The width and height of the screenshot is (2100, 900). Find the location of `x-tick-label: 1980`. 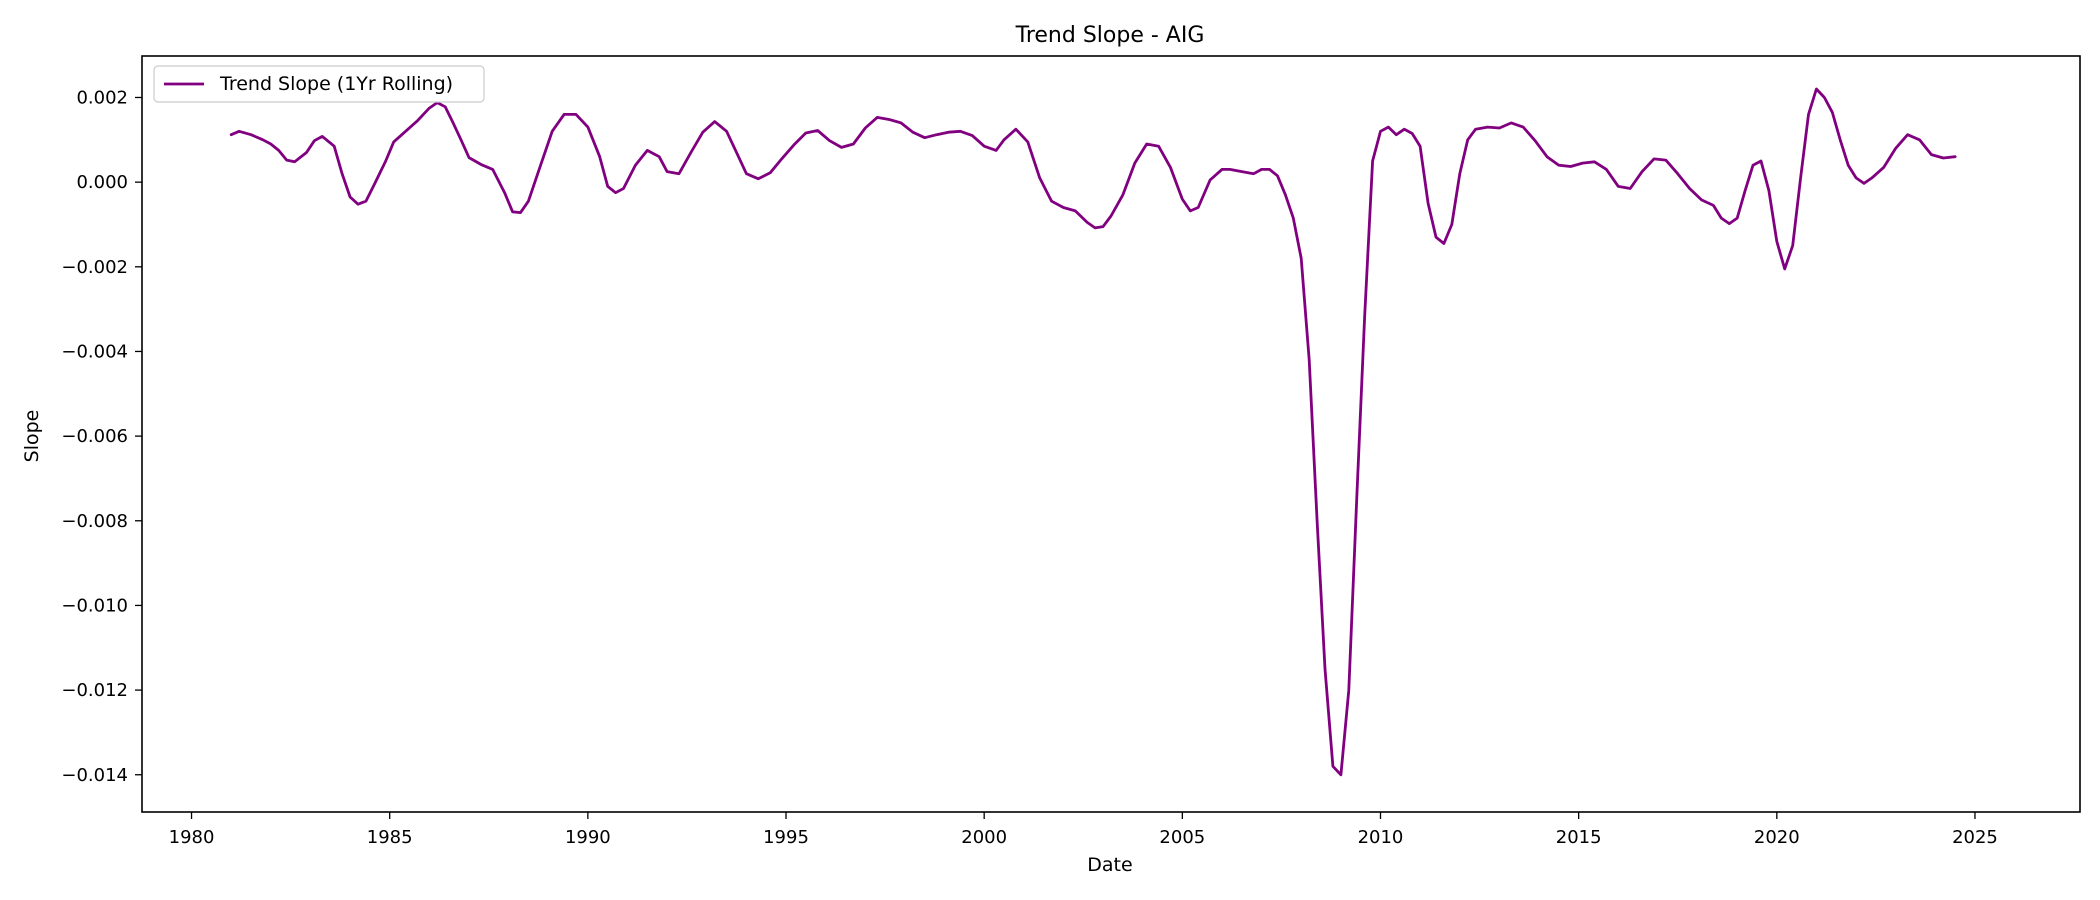

x-tick-label: 1980 is located at coordinates (192, 837).